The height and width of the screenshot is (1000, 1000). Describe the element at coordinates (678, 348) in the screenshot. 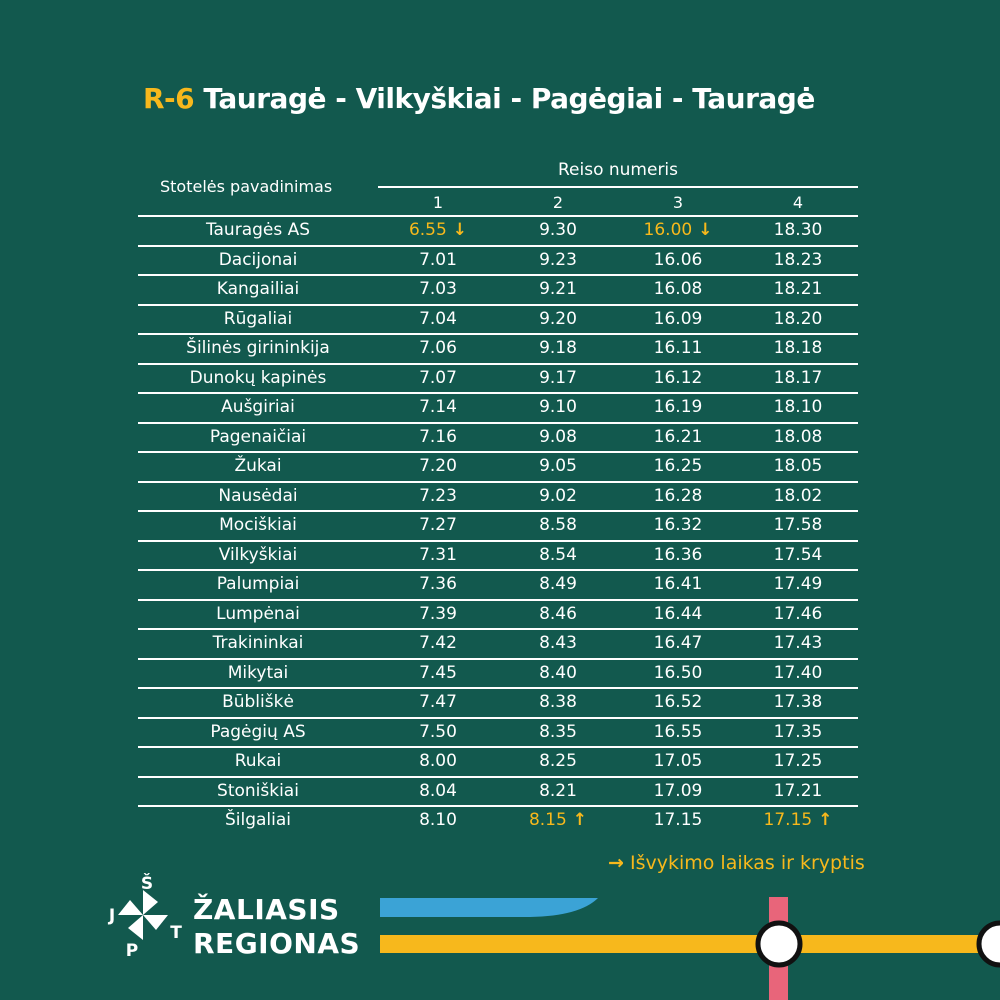

I see `time-value: 16.11` at that location.